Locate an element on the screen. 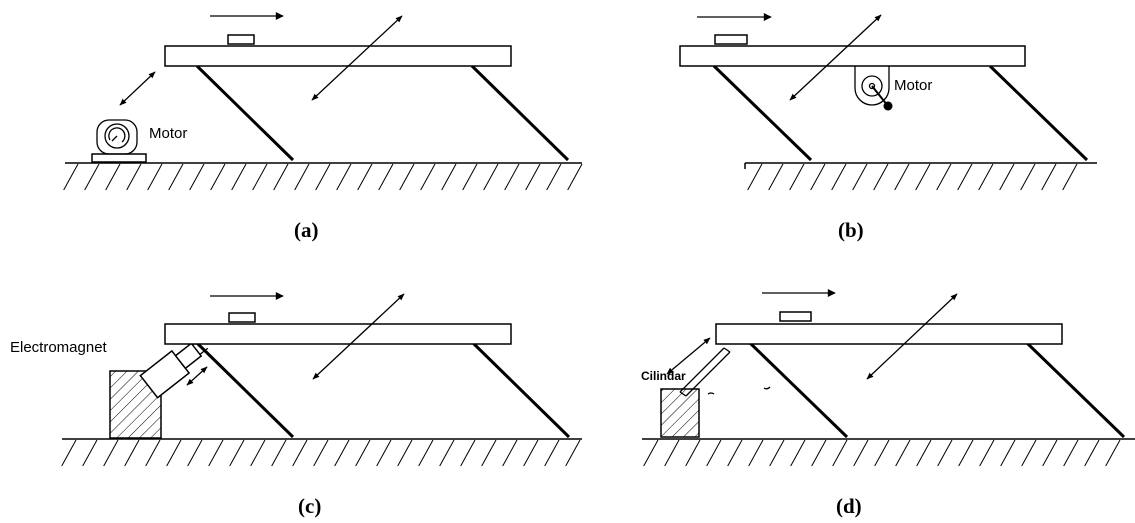  motor-base-a is located at coordinates (119, 158).